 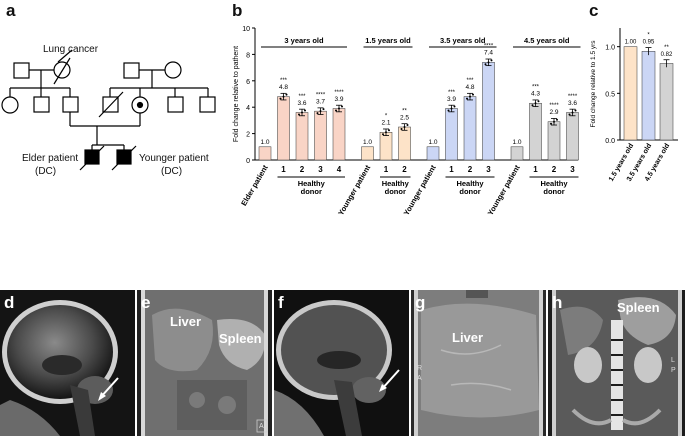 I want to click on liver-label-g: Liver, so click(x=468, y=337).